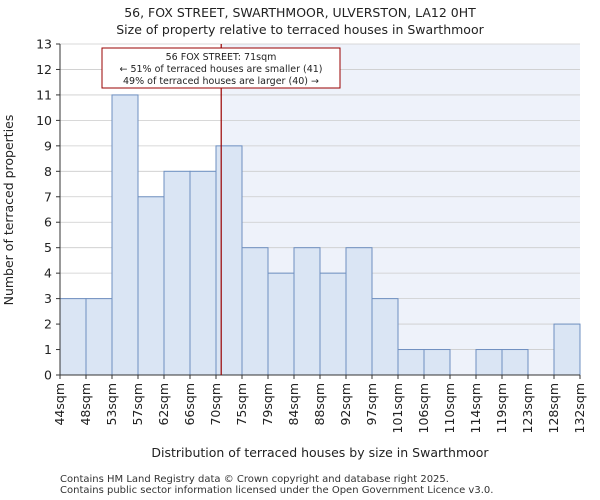 This screenshot has height=500, width=600. What do you see at coordinates (99, 337) in the screenshot?
I see `bar-48sqm` at bounding box center [99, 337].